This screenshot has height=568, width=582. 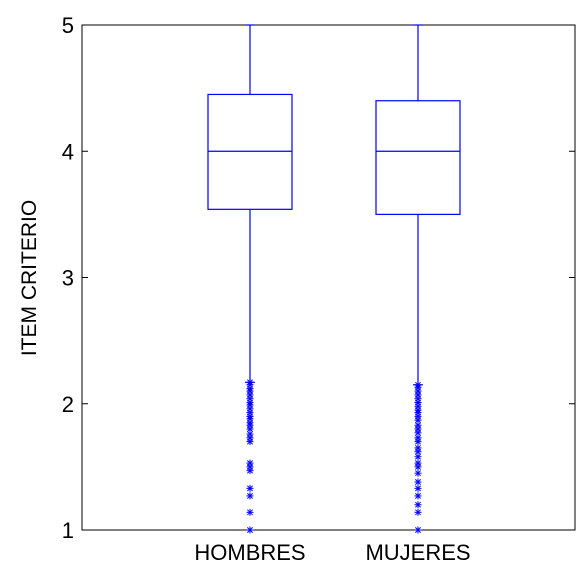 I want to click on y-tick-label: 1, so click(x=68, y=530).